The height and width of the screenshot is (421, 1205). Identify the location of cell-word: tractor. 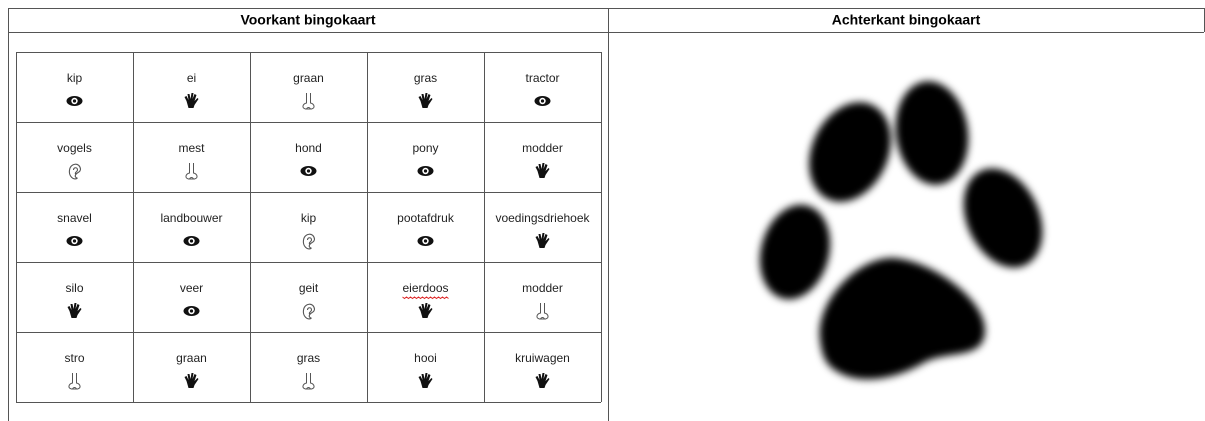
(542, 78).